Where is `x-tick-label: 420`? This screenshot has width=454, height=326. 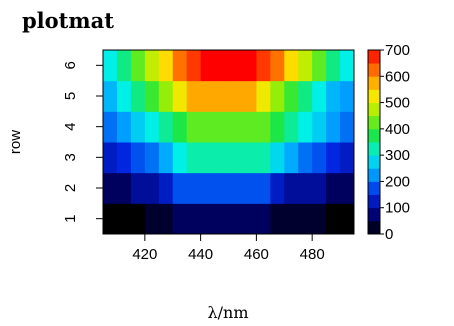
x-tick-label: 420 is located at coordinates (144, 254).